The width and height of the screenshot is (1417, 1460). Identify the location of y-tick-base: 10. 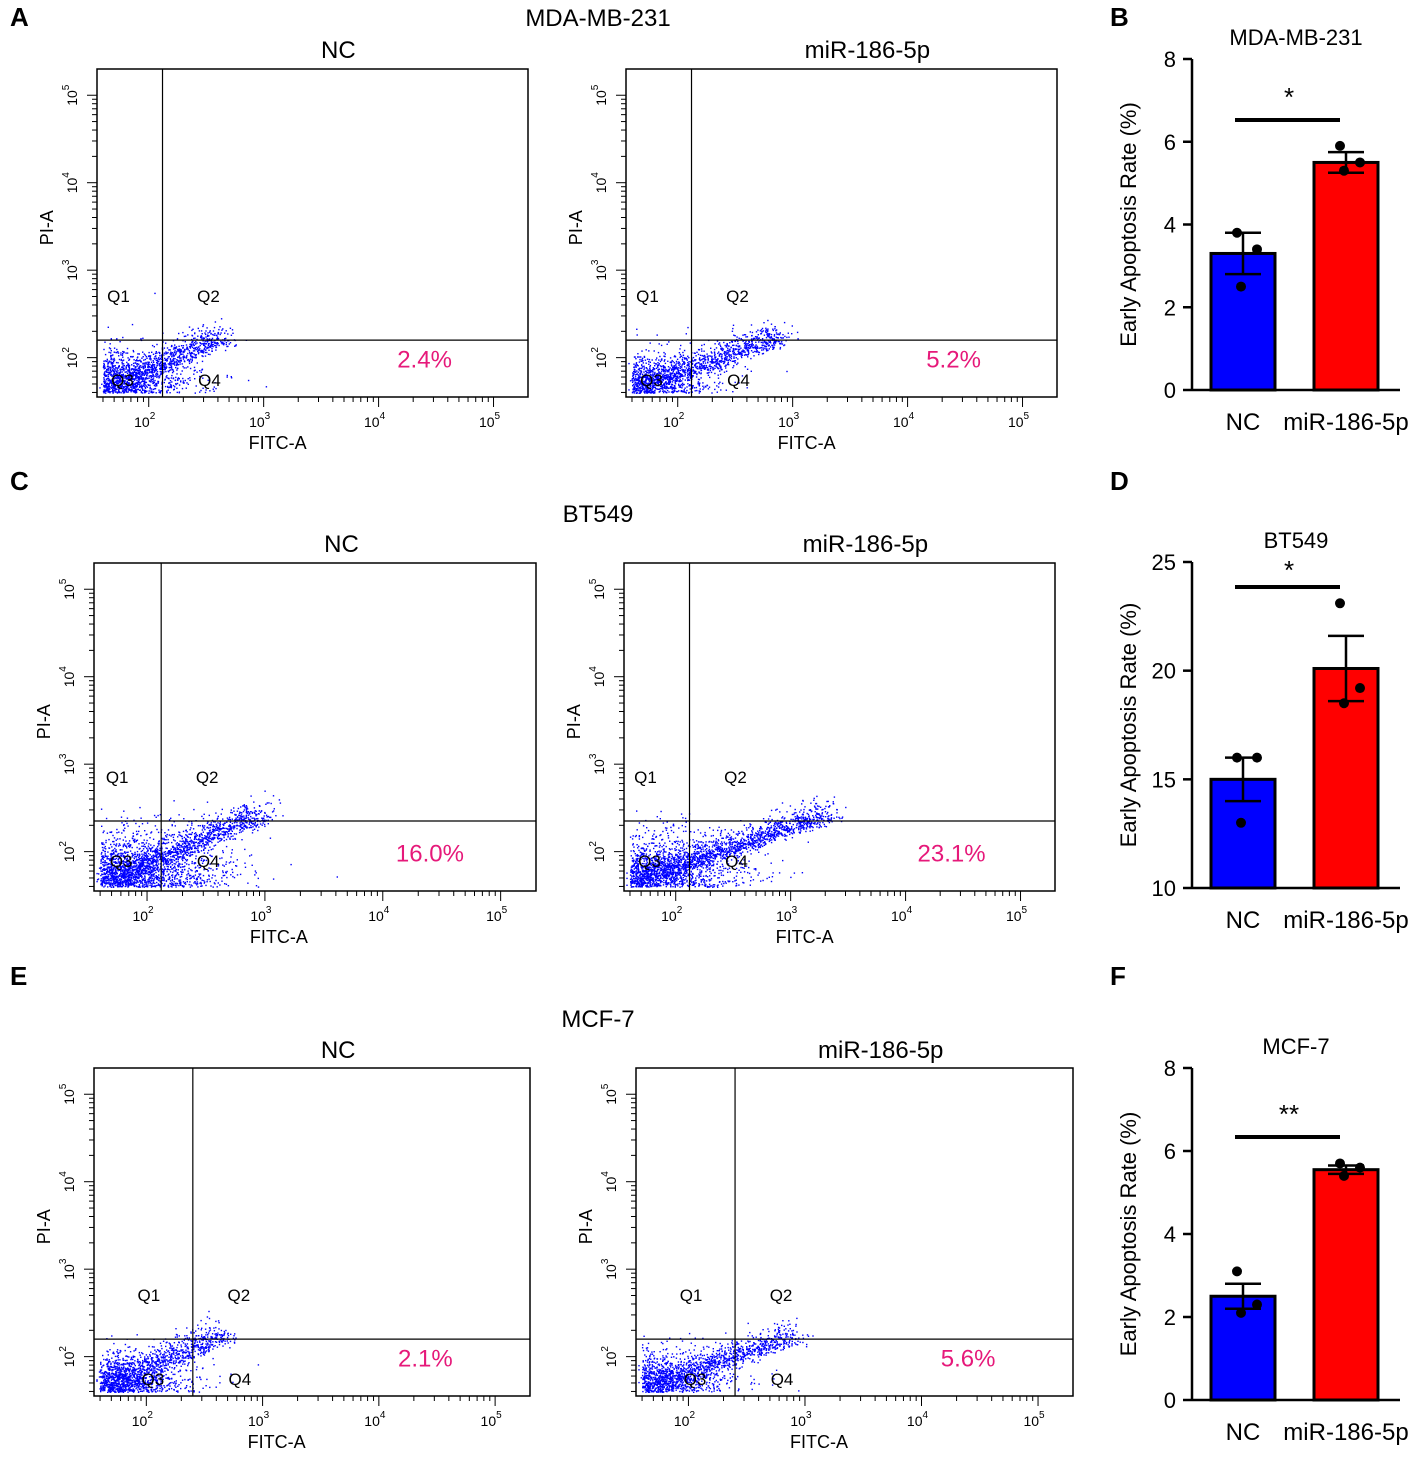
(72, 98).